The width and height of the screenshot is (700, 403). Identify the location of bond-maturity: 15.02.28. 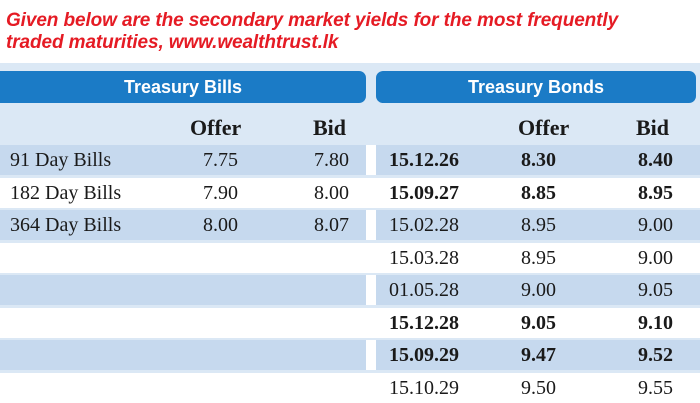
(424, 225).